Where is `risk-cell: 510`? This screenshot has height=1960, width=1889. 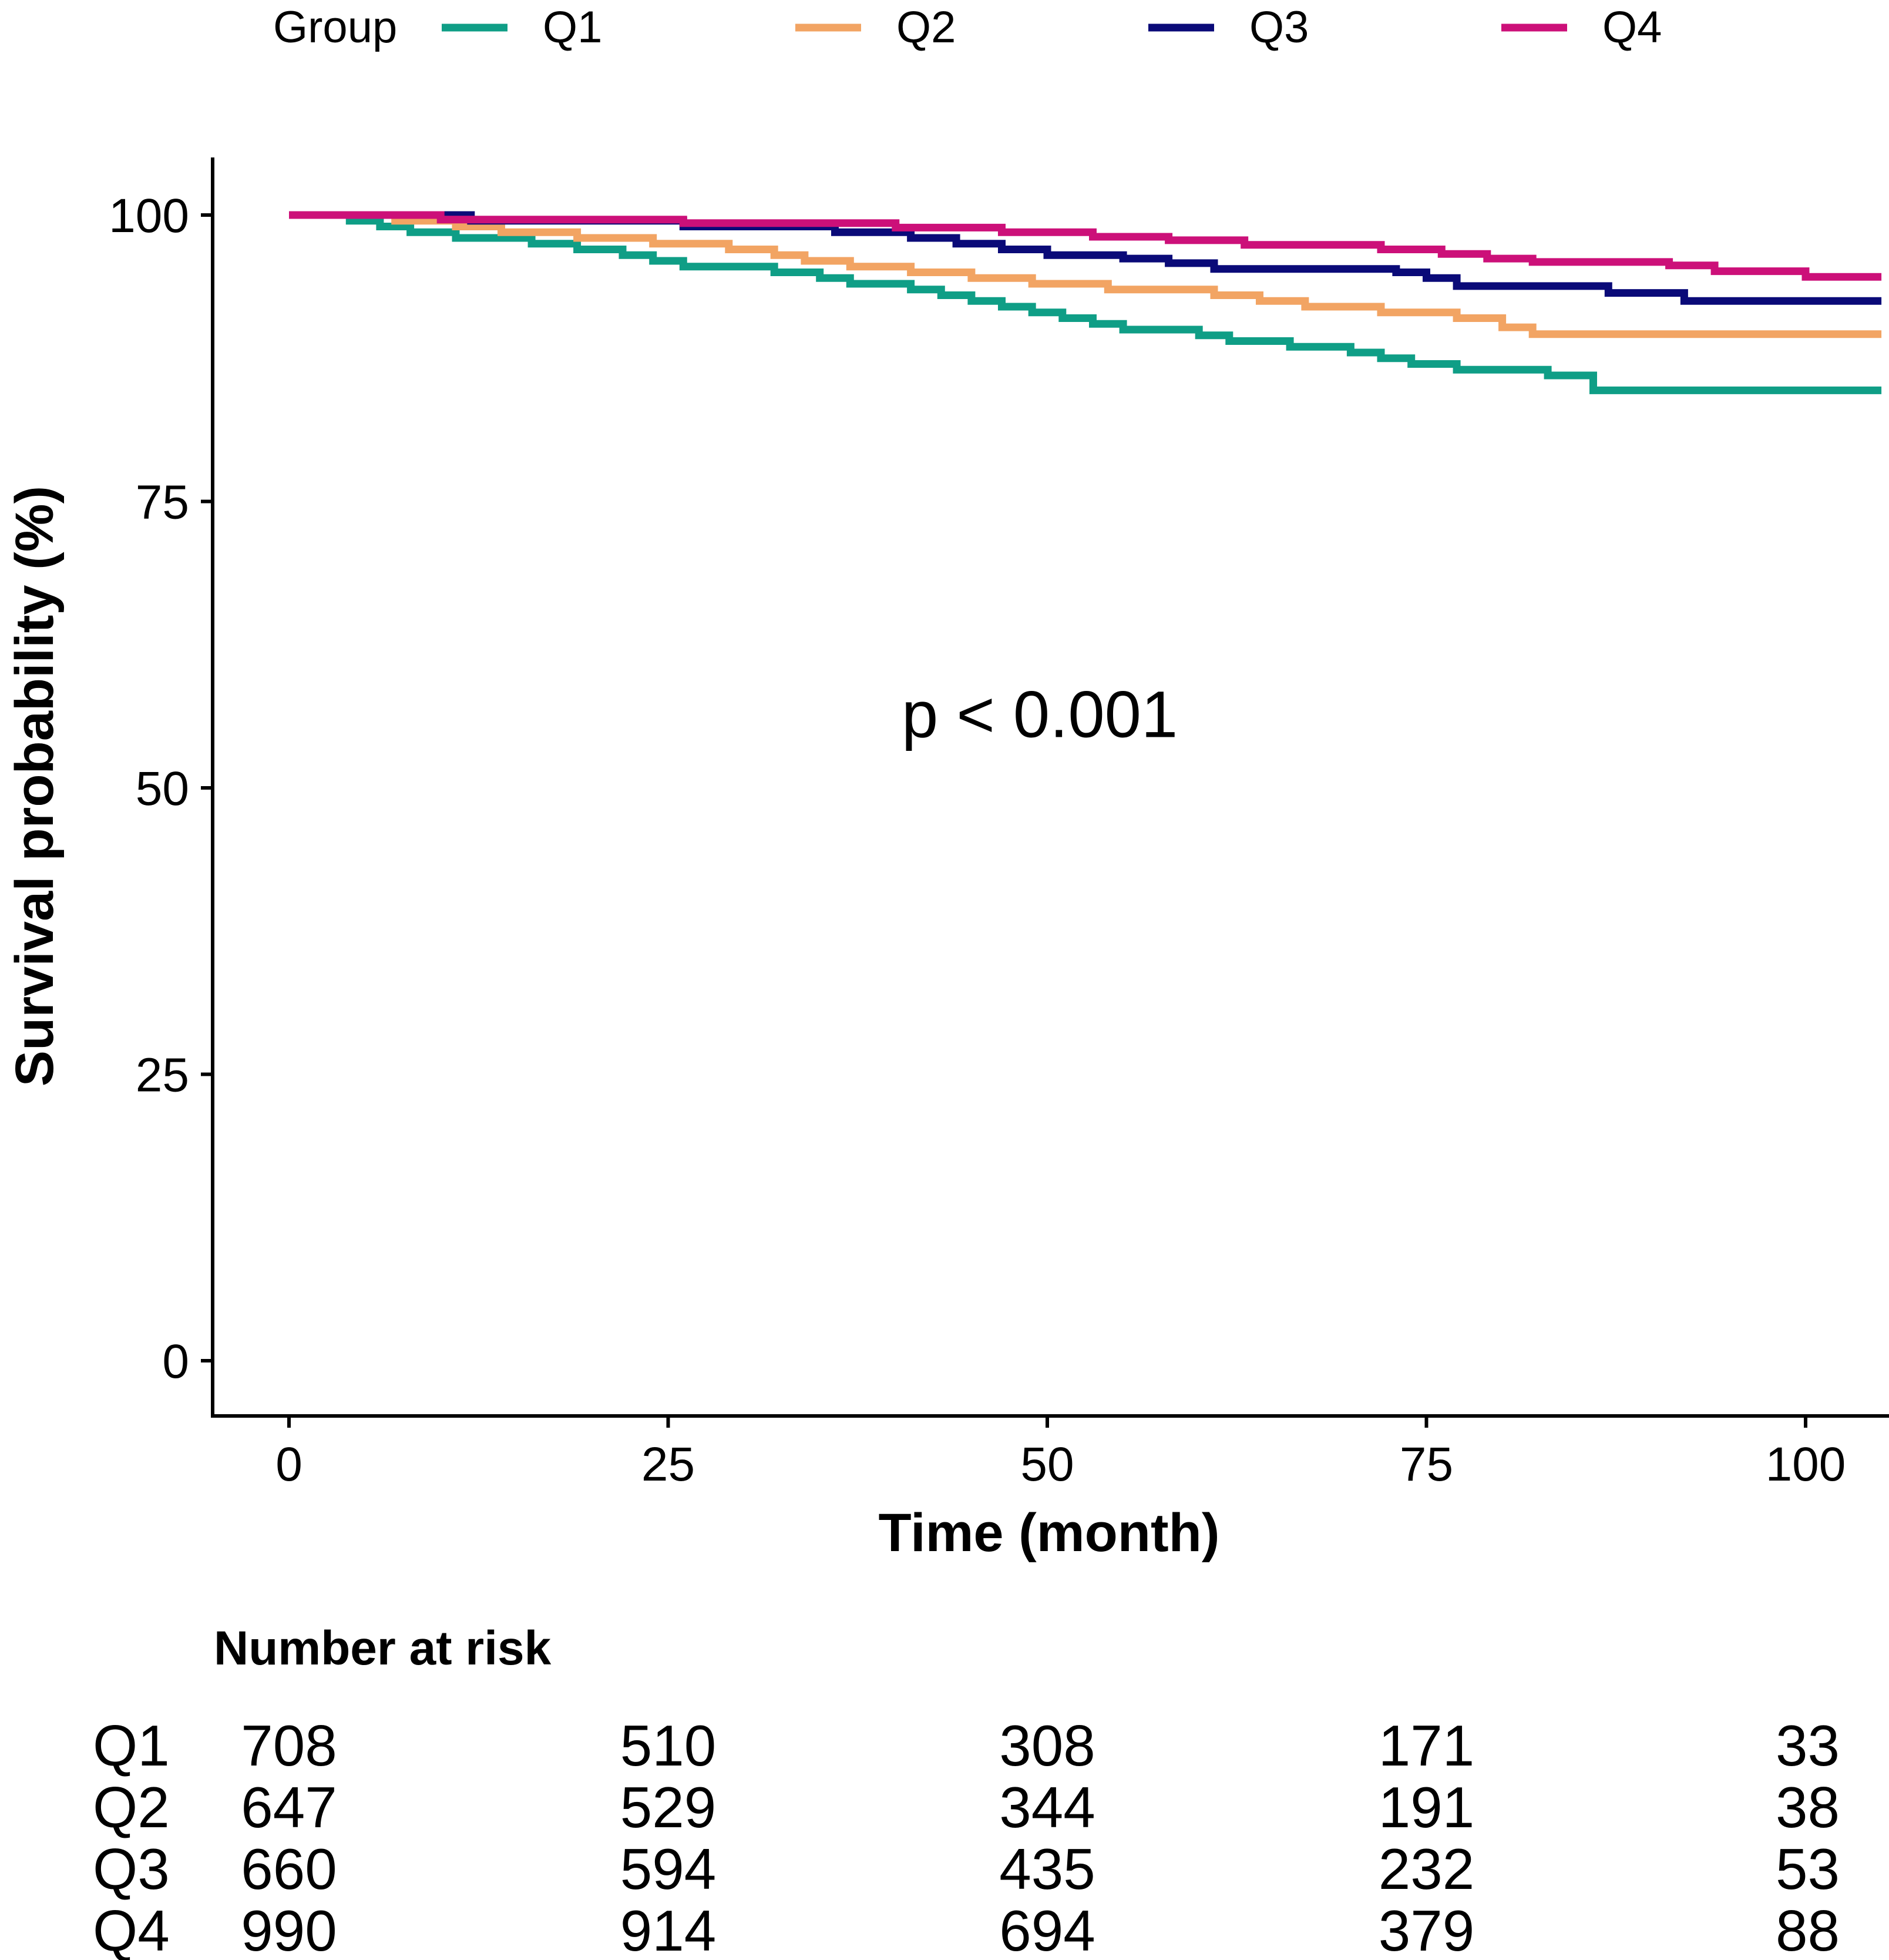
risk-cell: 510 is located at coordinates (668, 1745).